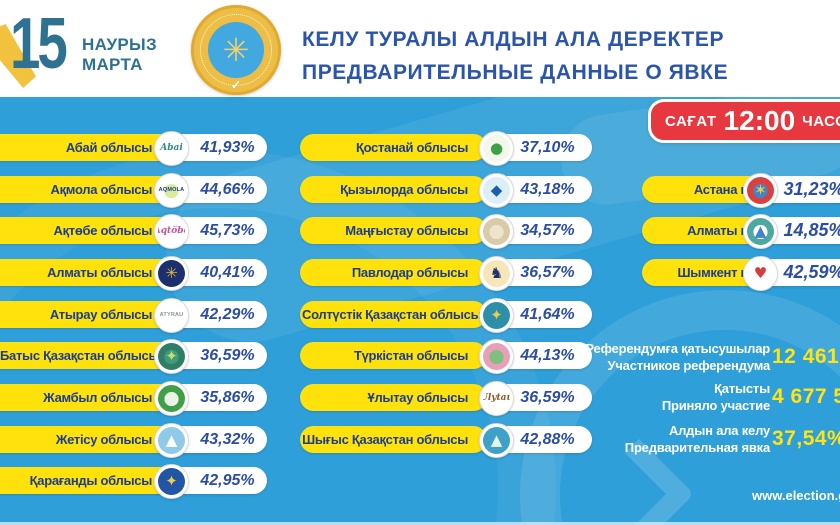 The image size is (840, 525). What do you see at coordinates (811, 272) in the screenshot?
I see `turnout-value: 42,59%` at bounding box center [811, 272].